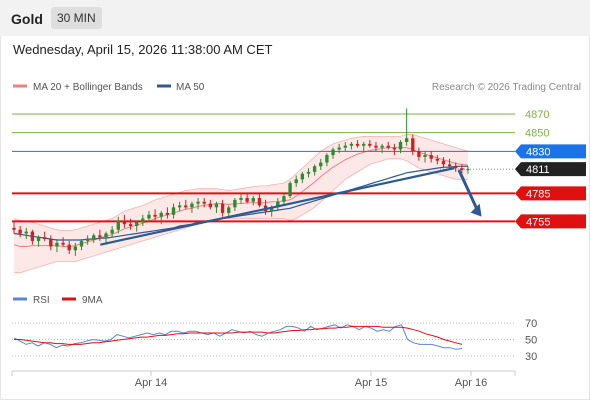 The width and height of the screenshot is (590, 400). I want to click on x-tick-label: Apr 16, so click(471, 383).